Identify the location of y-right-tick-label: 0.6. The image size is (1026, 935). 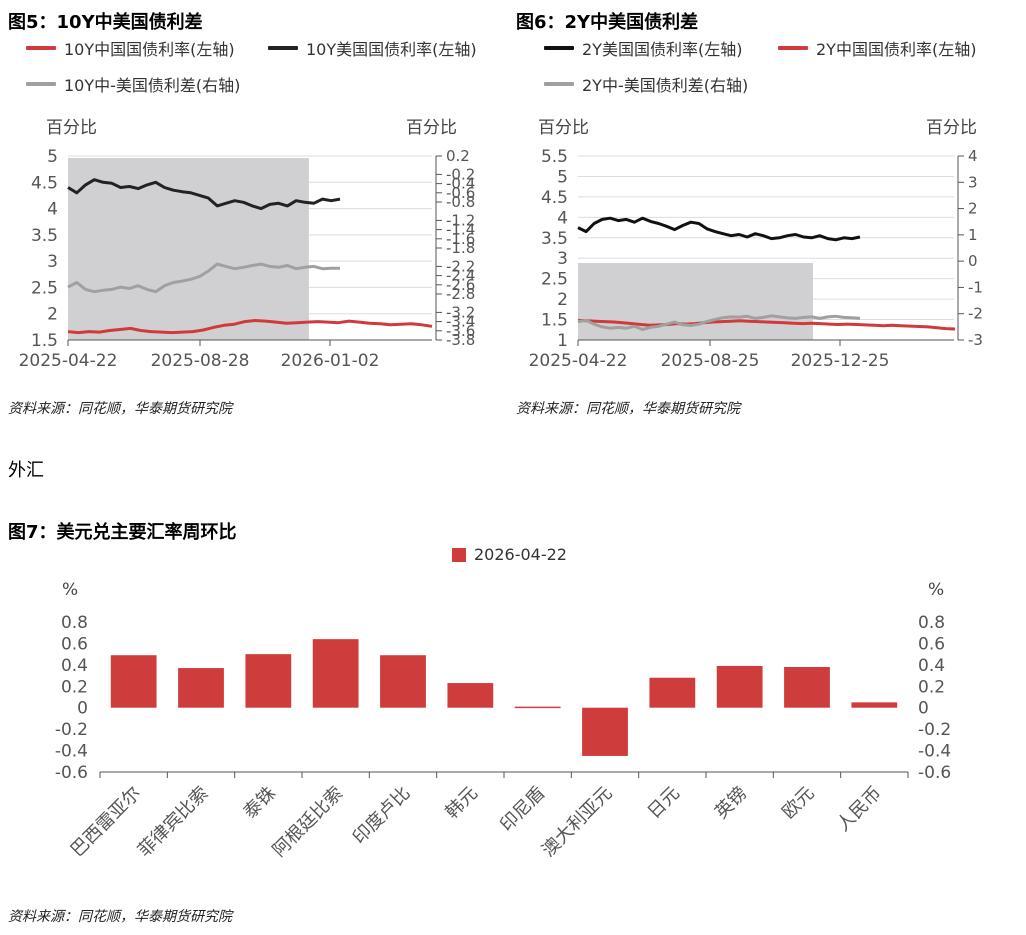
(931, 644).